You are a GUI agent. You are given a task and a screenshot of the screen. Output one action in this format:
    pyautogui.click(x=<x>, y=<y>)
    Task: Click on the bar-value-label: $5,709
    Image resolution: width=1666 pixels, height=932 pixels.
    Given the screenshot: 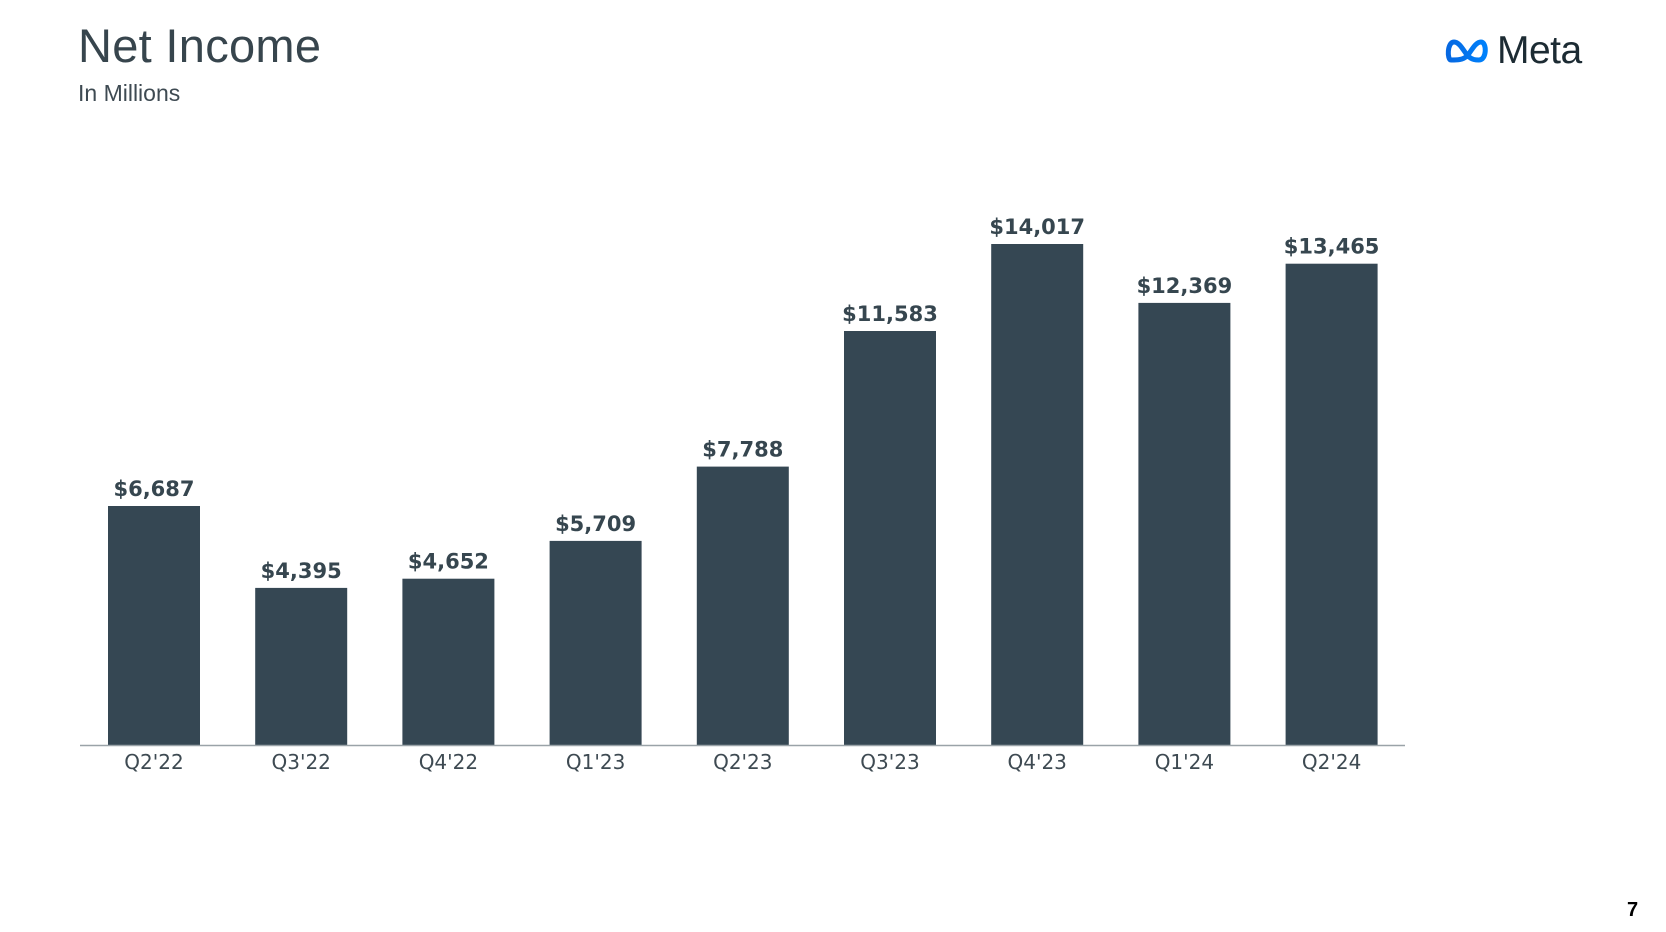 What is the action you would take?
    pyautogui.click(x=595, y=524)
    